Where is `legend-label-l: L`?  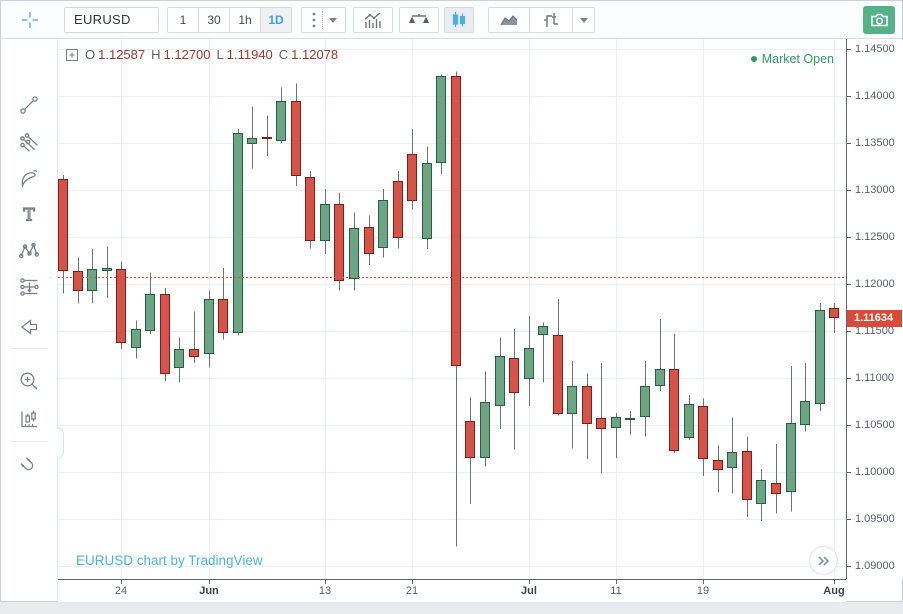 legend-label-l: L is located at coordinates (220, 54).